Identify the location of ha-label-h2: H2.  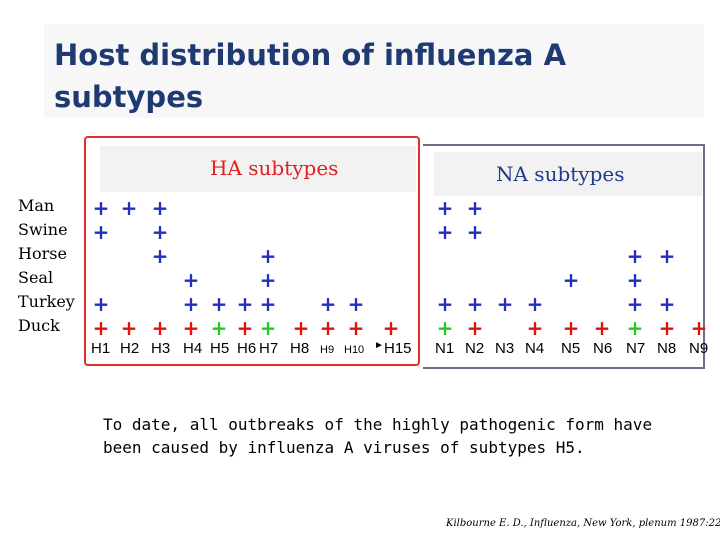
(130, 348).